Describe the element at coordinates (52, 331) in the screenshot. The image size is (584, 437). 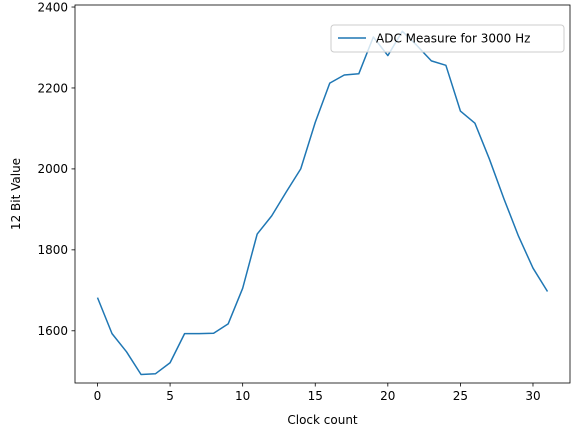
I see `y-tick-label: 1600` at that location.